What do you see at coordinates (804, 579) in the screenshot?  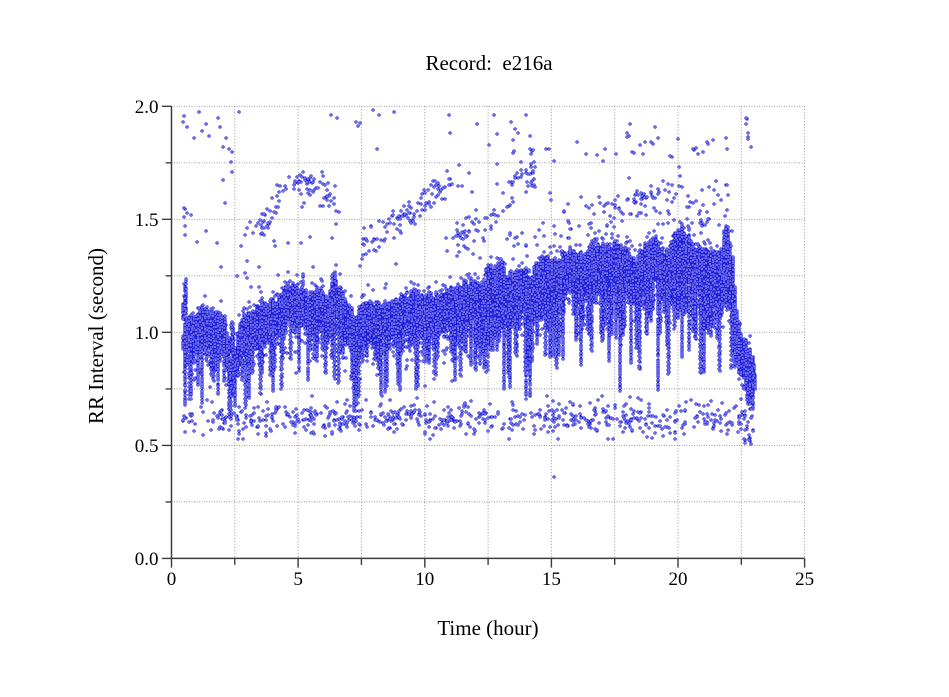 I see `svg-text: 25` at bounding box center [804, 579].